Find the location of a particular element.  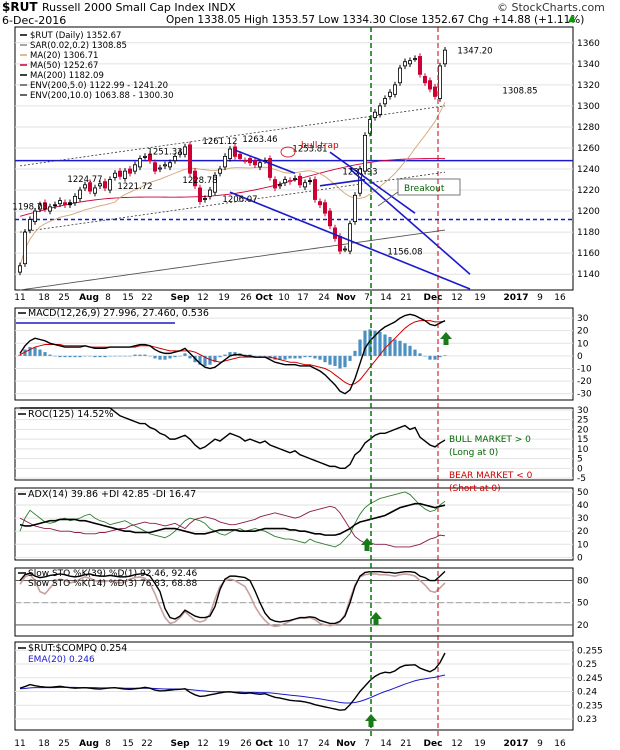

y-tick-2-0: -5 is located at coordinates (581, 479).